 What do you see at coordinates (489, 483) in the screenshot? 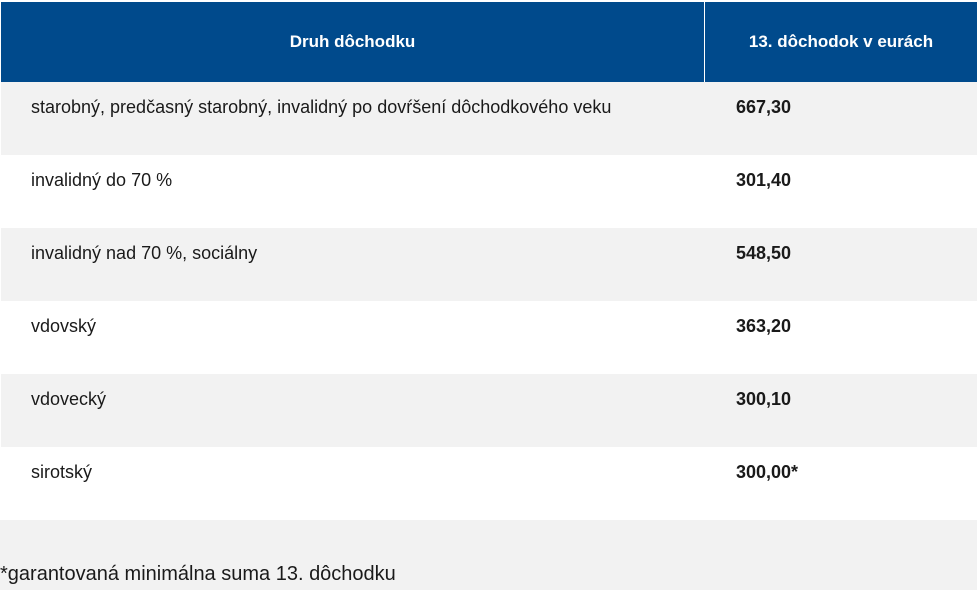
I see `table-row: sirotský 300,00*` at bounding box center [489, 483].